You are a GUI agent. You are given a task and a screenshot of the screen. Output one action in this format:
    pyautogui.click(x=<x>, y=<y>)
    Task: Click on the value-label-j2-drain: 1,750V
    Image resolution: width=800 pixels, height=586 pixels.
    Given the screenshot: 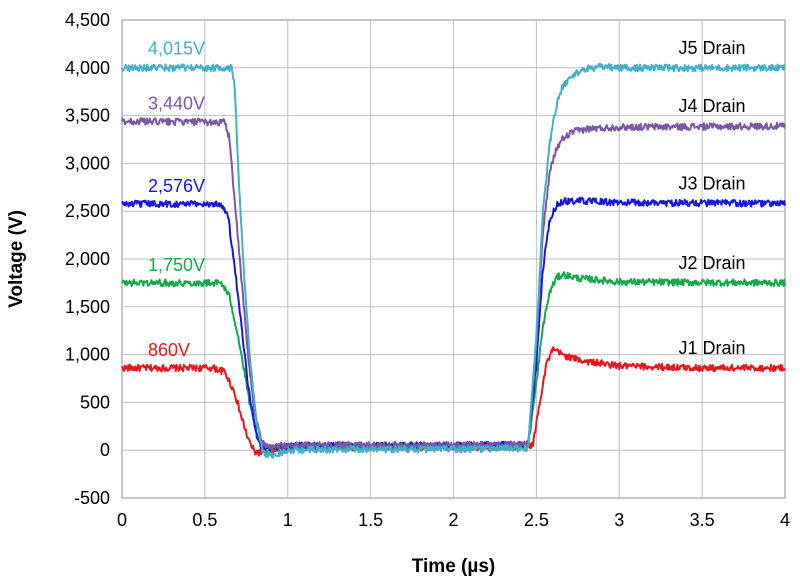 What is the action you would take?
    pyautogui.click(x=176, y=265)
    